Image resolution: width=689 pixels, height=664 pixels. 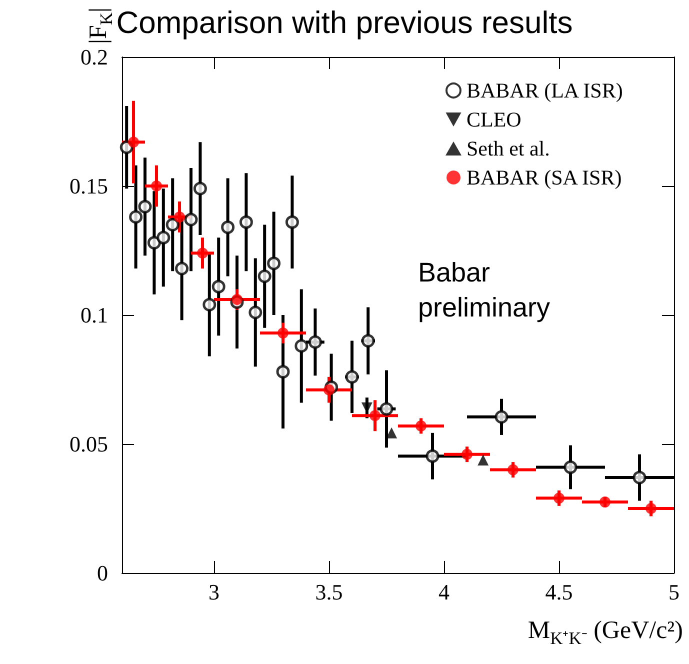 What do you see at coordinates (494, 120) in the screenshot?
I see `legend-label: CLEO` at bounding box center [494, 120].